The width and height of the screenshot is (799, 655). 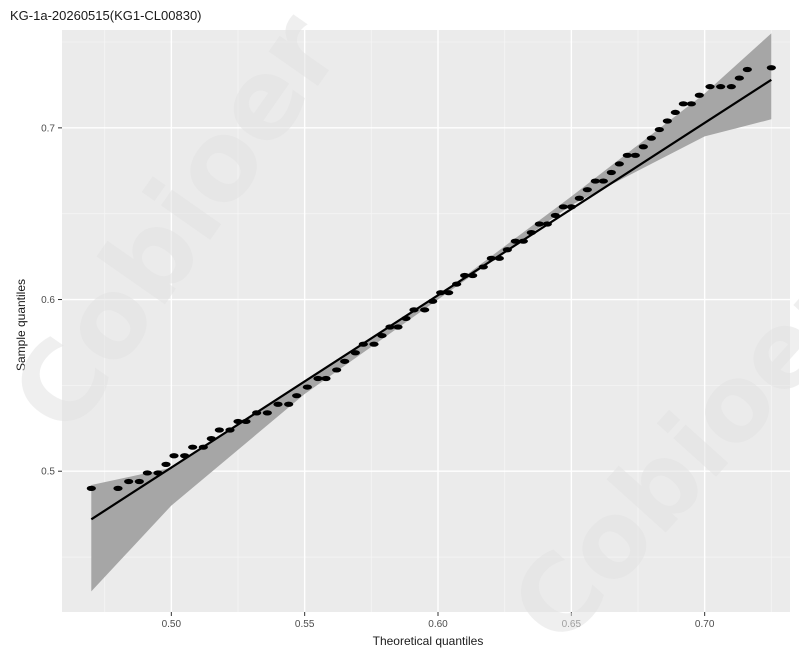 I want to click on x-tick-label: 0.70, so click(x=705, y=624).